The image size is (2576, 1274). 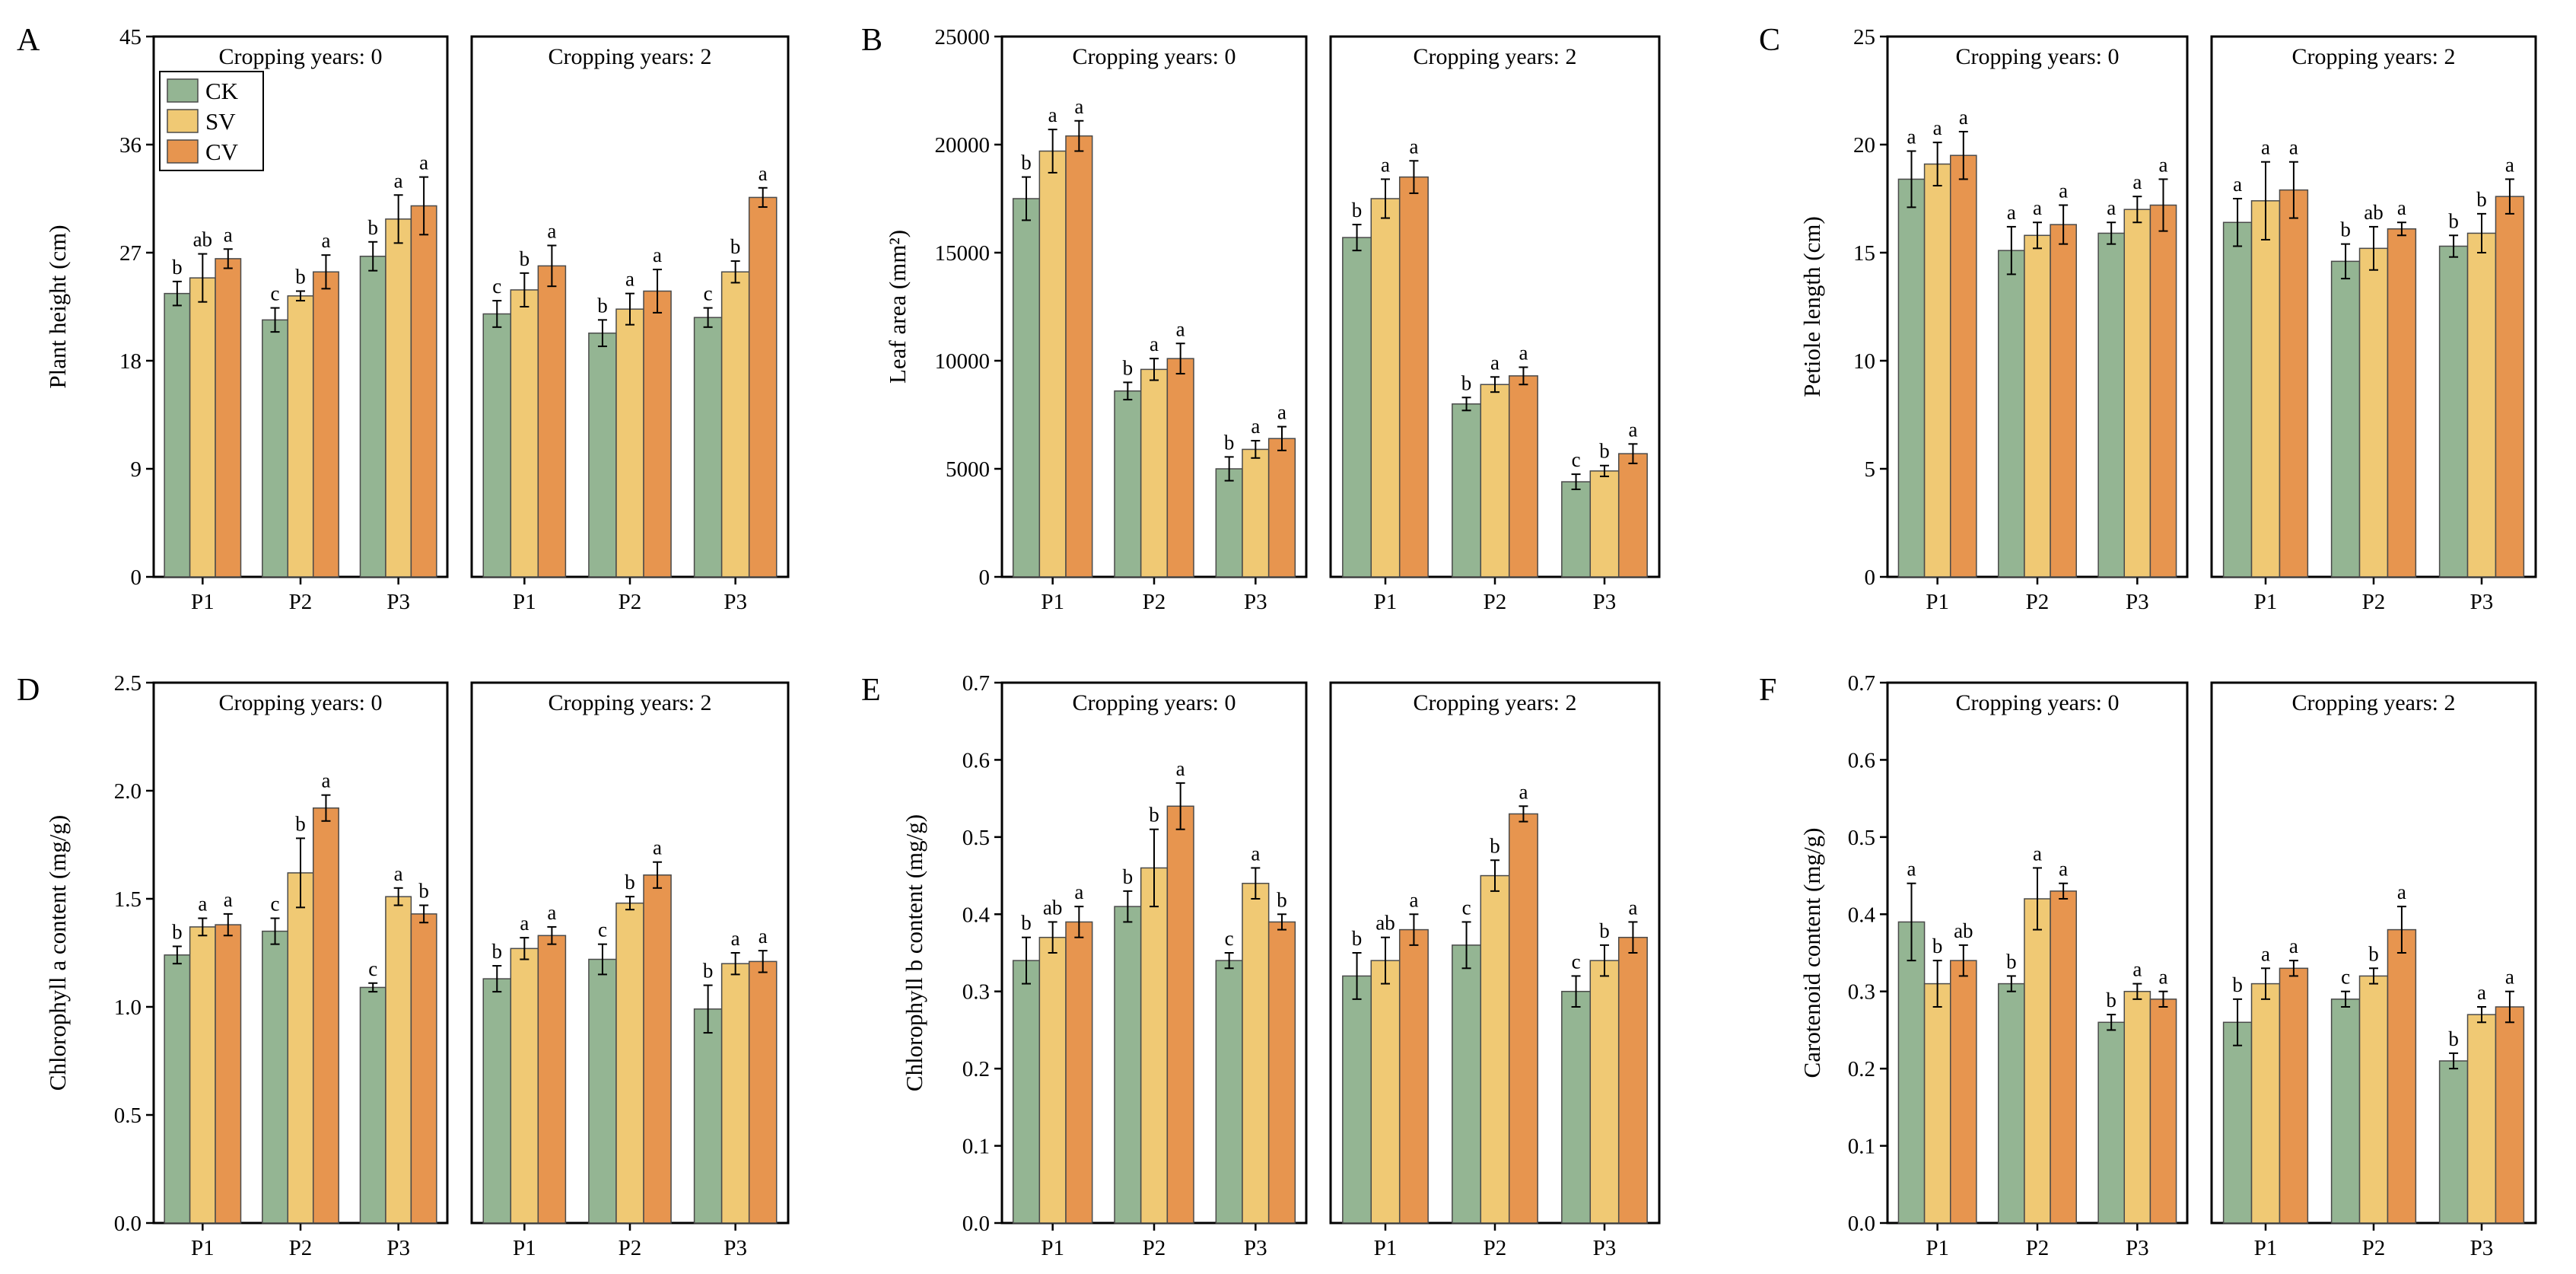 What do you see at coordinates (872, 41) in the screenshot?
I see `panel-letter: B` at bounding box center [872, 41].